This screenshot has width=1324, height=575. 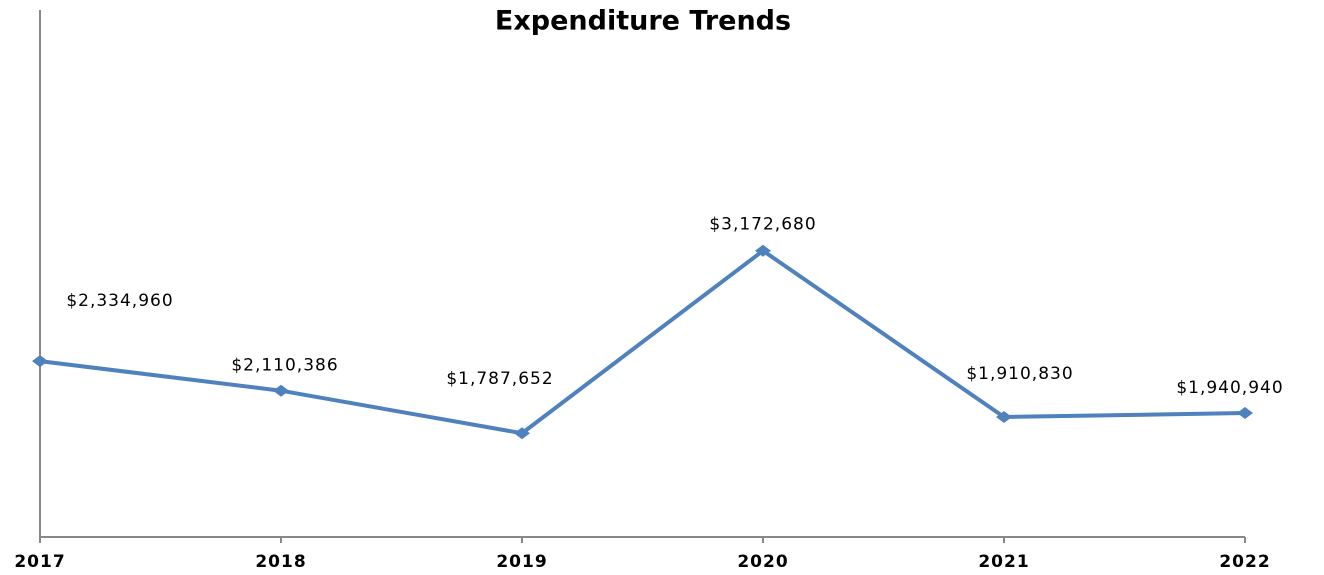 What do you see at coordinates (284, 366) in the screenshot?
I see `data-label: $2,110,386` at bounding box center [284, 366].